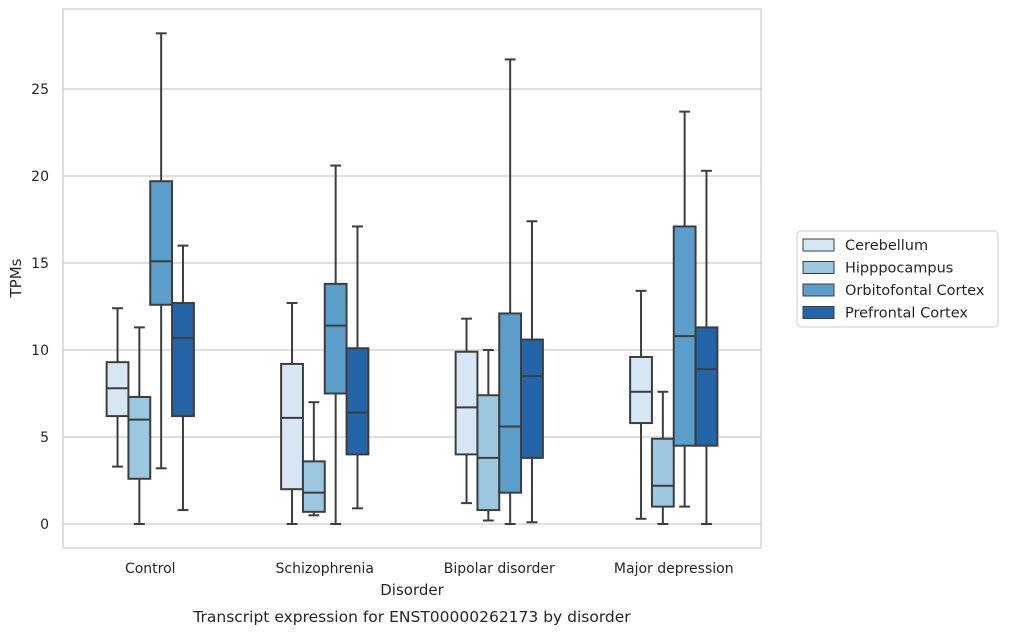 The image size is (1009, 634). Describe the element at coordinates (44, 525) in the screenshot. I see `y-tick-label: 0` at that location.